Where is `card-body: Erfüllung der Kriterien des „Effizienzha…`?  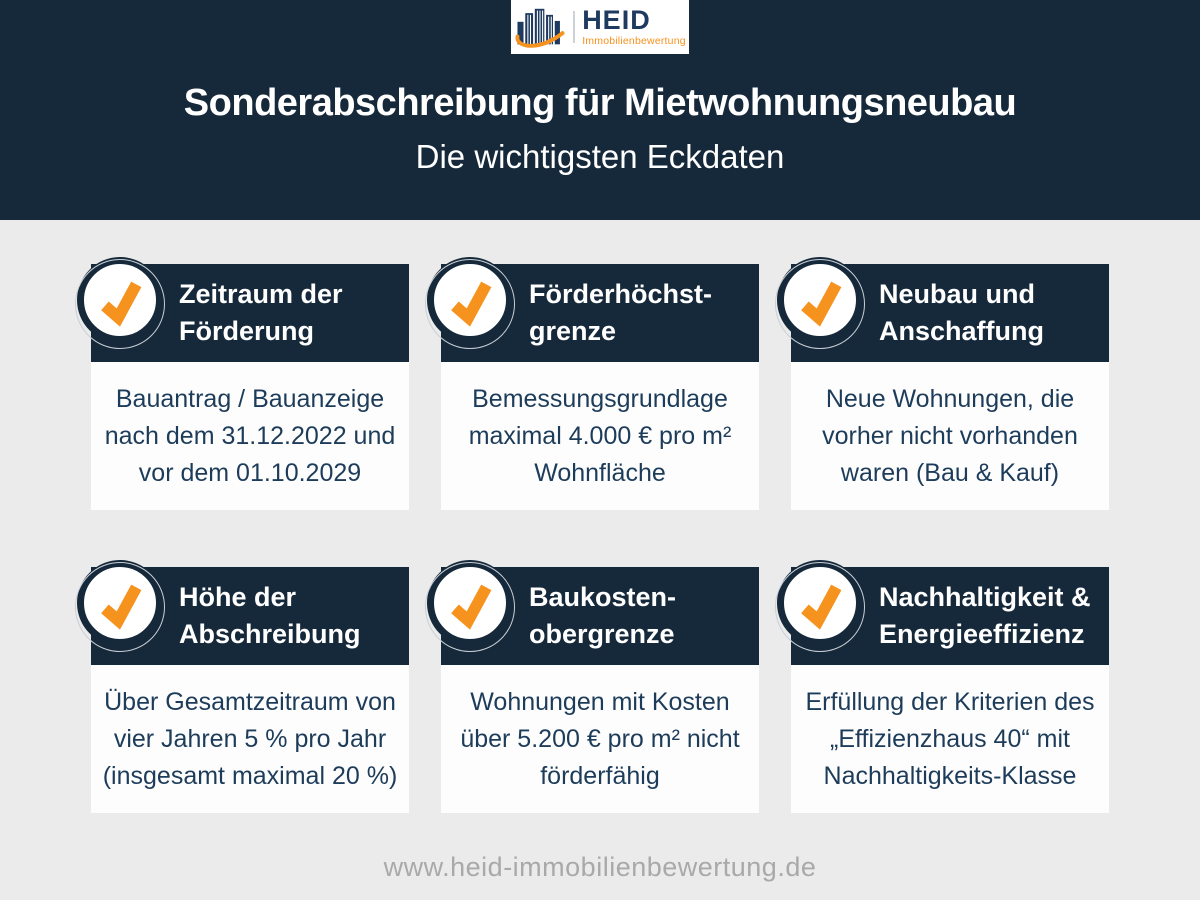
card-body: Erfüllung der Kriterien des „Effizienzha… is located at coordinates (950, 739).